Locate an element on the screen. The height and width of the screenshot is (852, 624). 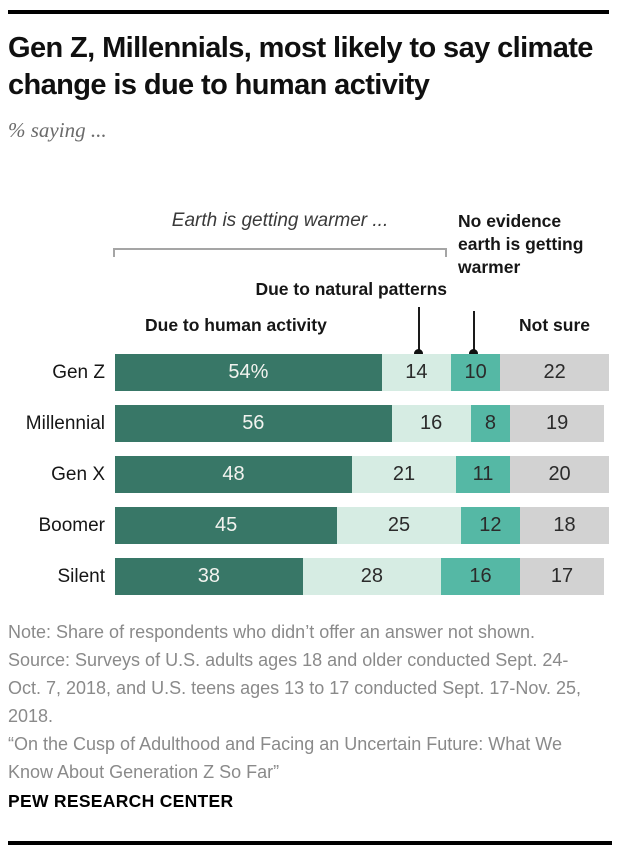
bar-segment: 19 is located at coordinates (557, 423).